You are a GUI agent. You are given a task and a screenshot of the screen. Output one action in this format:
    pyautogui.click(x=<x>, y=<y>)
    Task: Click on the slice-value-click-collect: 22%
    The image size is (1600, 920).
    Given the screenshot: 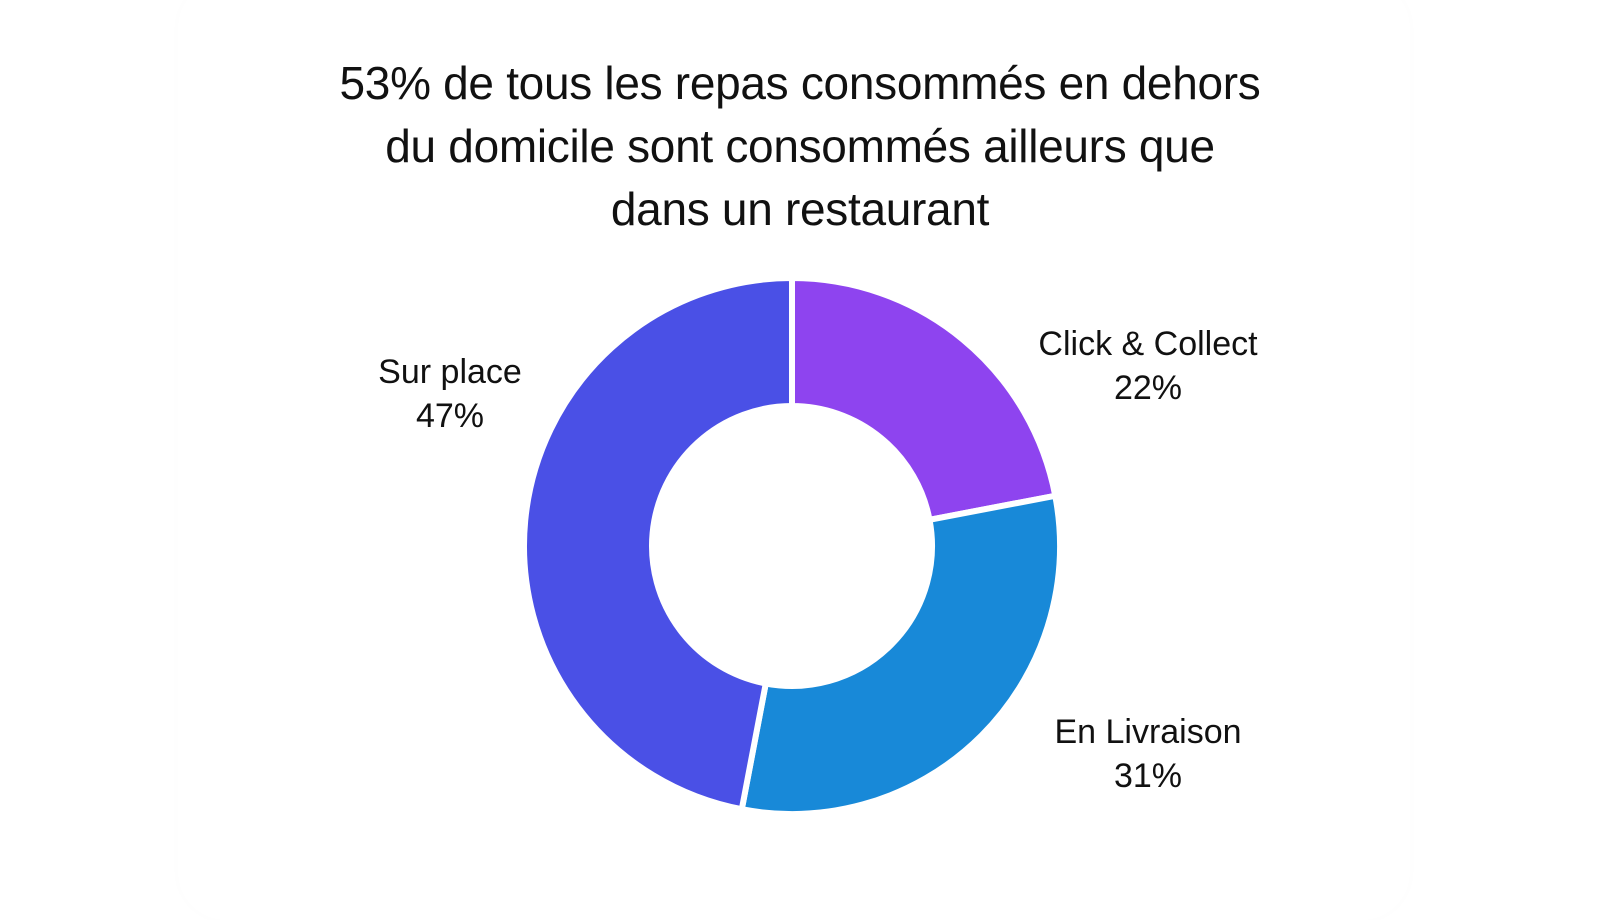 What is the action you would take?
    pyautogui.click(x=1148, y=388)
    